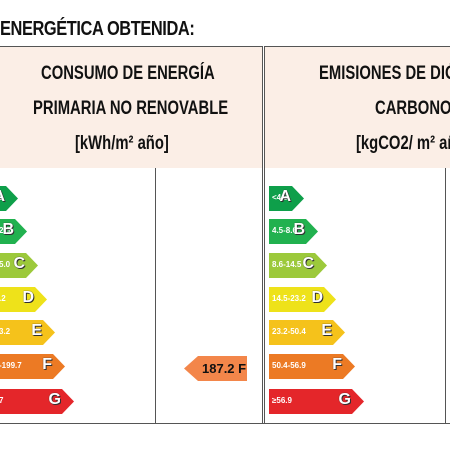 The height and width of the screenshot is (450, 450). I want to click on left-bar-a-letter: A, so click(2, 197).